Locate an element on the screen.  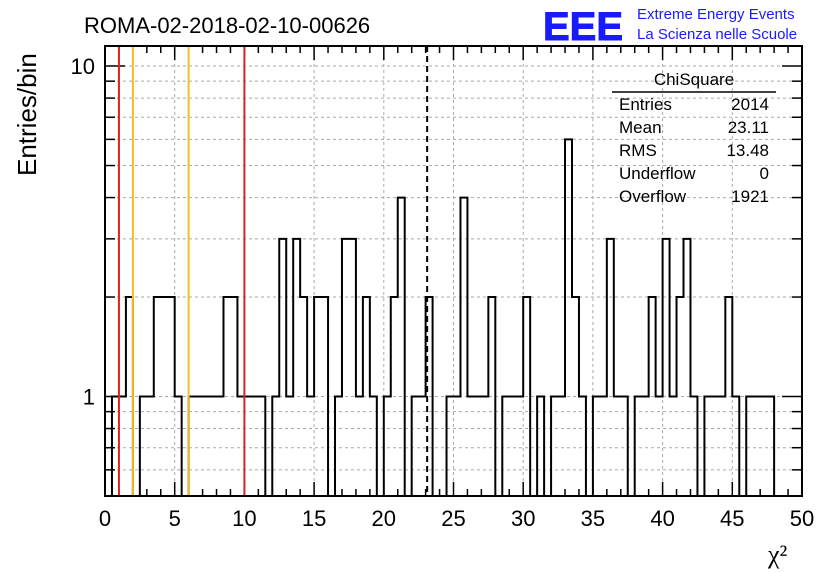
stats-label: Underflow is located at coordinates (657, 173).